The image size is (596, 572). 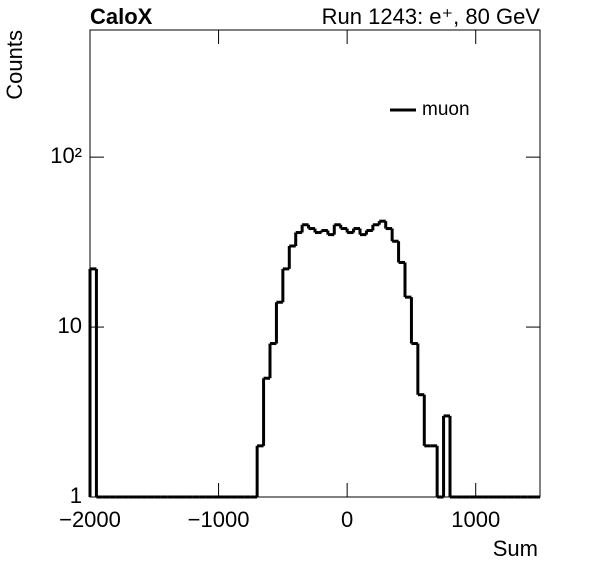 I want to click on x-tick-label: 1000, so click(x=475, y=519).